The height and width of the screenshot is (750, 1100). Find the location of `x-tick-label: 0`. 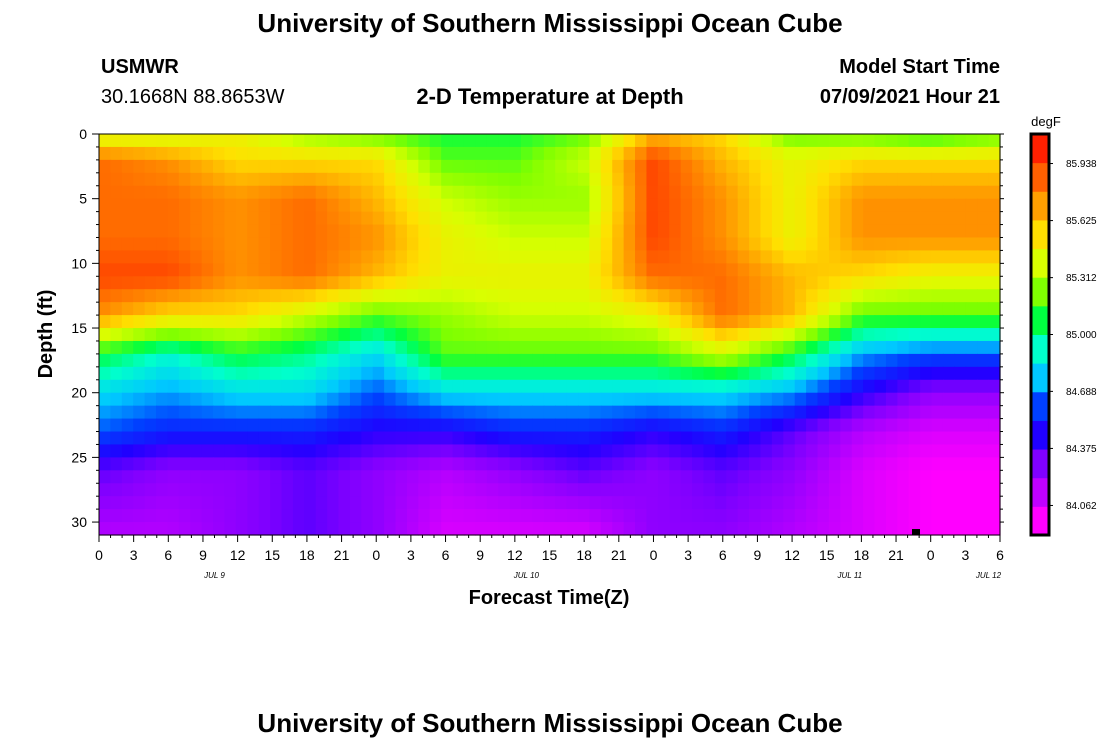

x-tick-label: 0 is located at coordinates (931, 555).